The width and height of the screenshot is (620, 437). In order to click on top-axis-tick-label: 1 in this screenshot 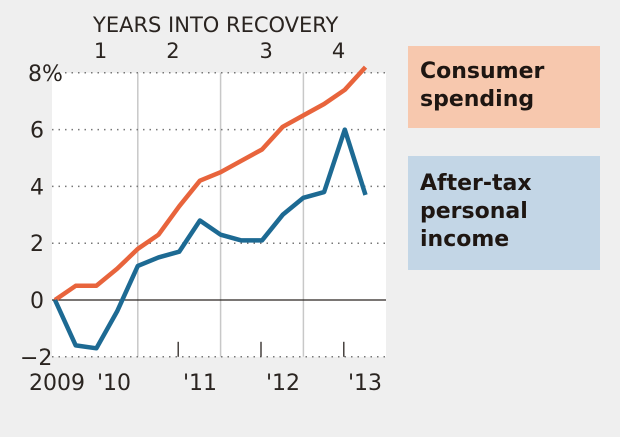, I will do `click(100, 51)`.